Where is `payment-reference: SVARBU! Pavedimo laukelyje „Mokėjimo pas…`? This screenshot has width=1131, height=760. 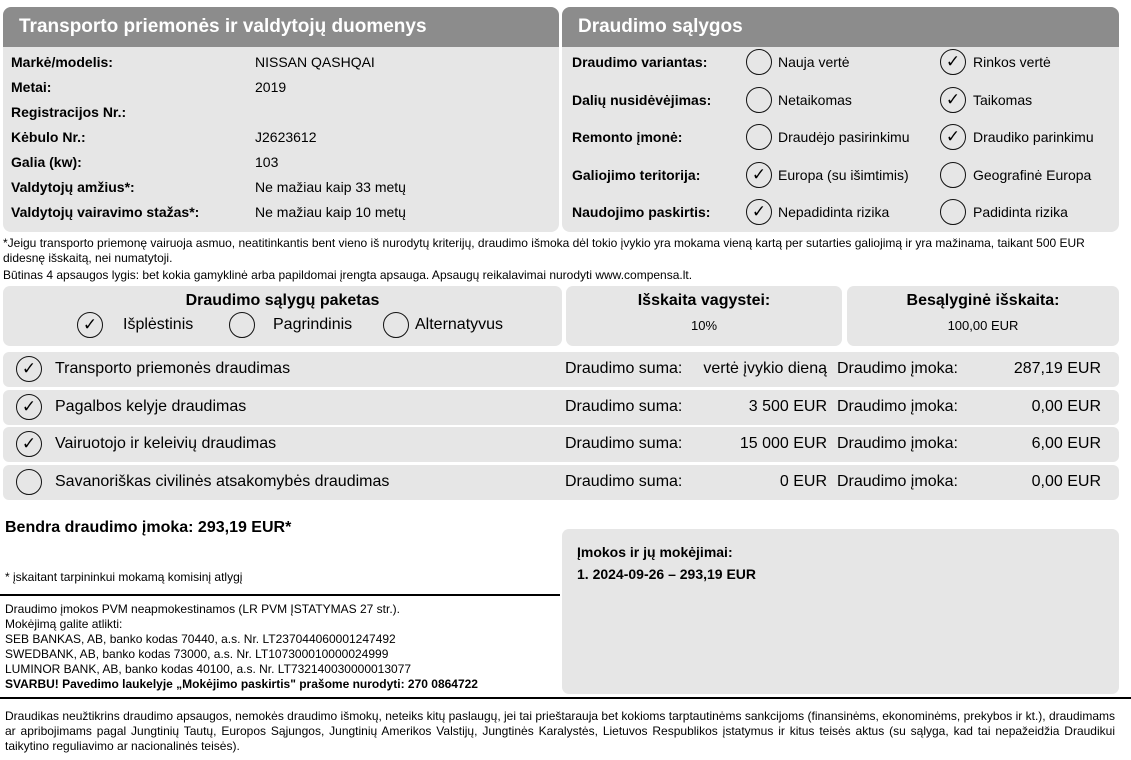 payment-reference: SVARBU! Pavedimo laukelyje „Mokėjimo pas… is located at coordinates (241, 684).